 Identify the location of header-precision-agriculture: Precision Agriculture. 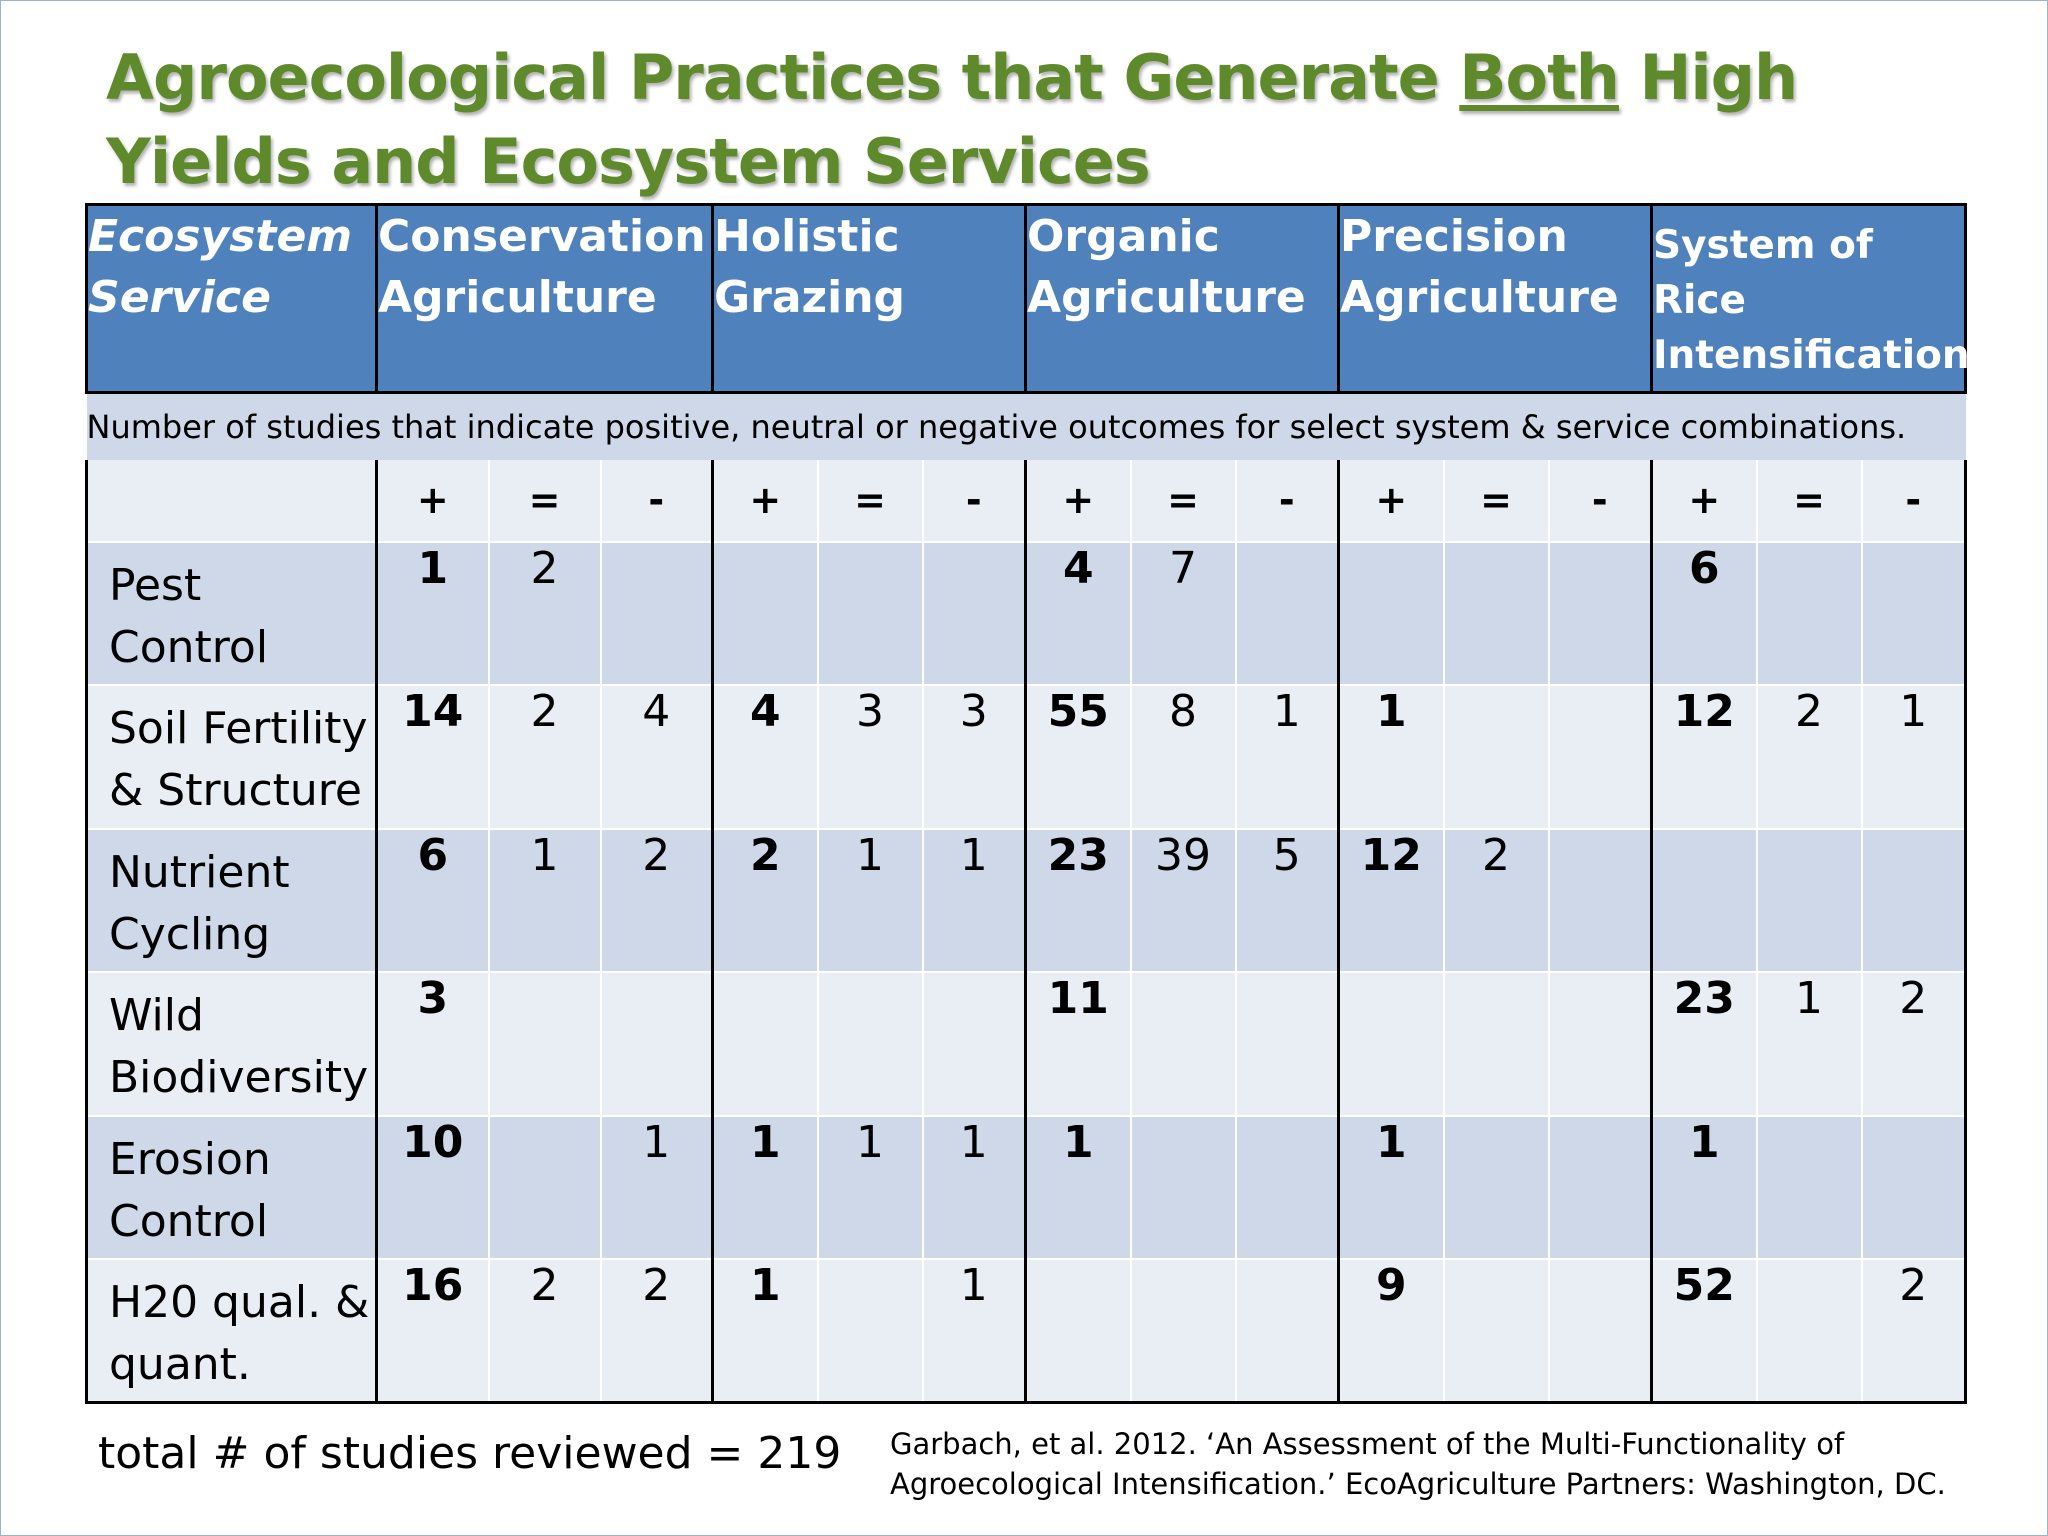
(1495, 298).